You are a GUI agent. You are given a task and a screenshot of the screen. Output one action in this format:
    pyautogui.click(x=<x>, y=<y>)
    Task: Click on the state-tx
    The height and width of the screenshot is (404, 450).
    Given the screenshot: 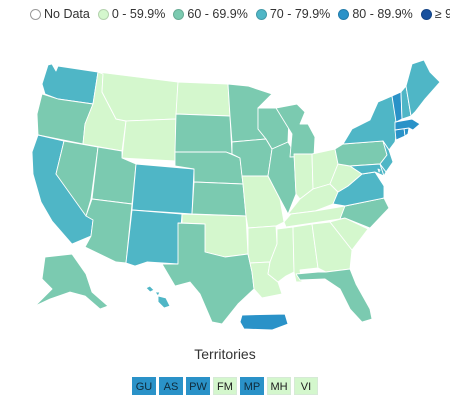 What is the action you would take?
    pyautogui.click(x=208, y=273)
    